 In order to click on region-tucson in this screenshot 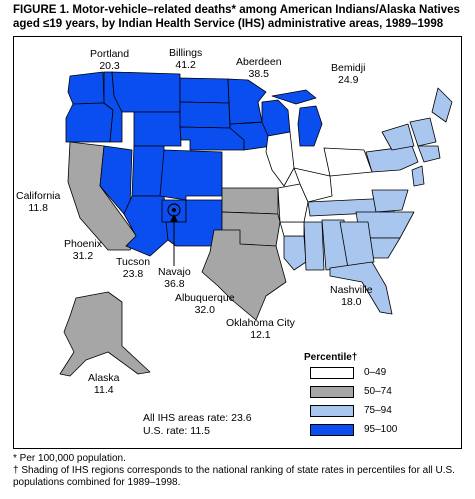, I will do `click(146, 226)`.